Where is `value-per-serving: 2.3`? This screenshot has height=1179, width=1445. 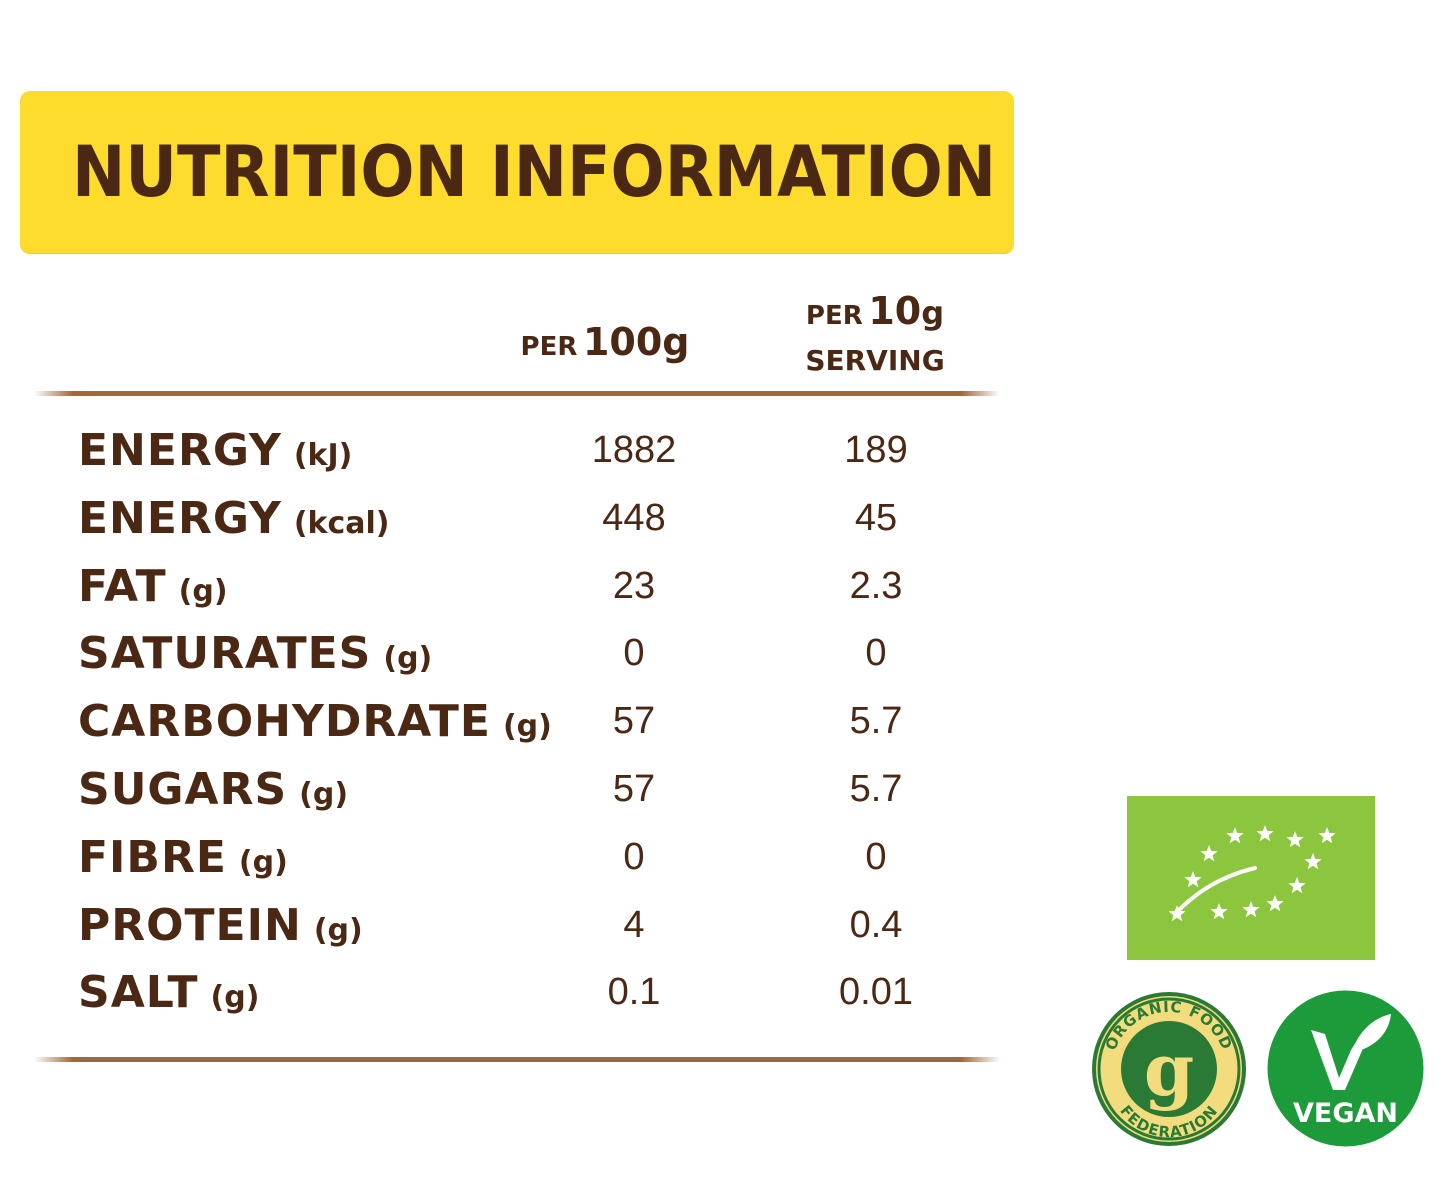
value-per-serving: 2.3 is located at coordinates (876, 585).